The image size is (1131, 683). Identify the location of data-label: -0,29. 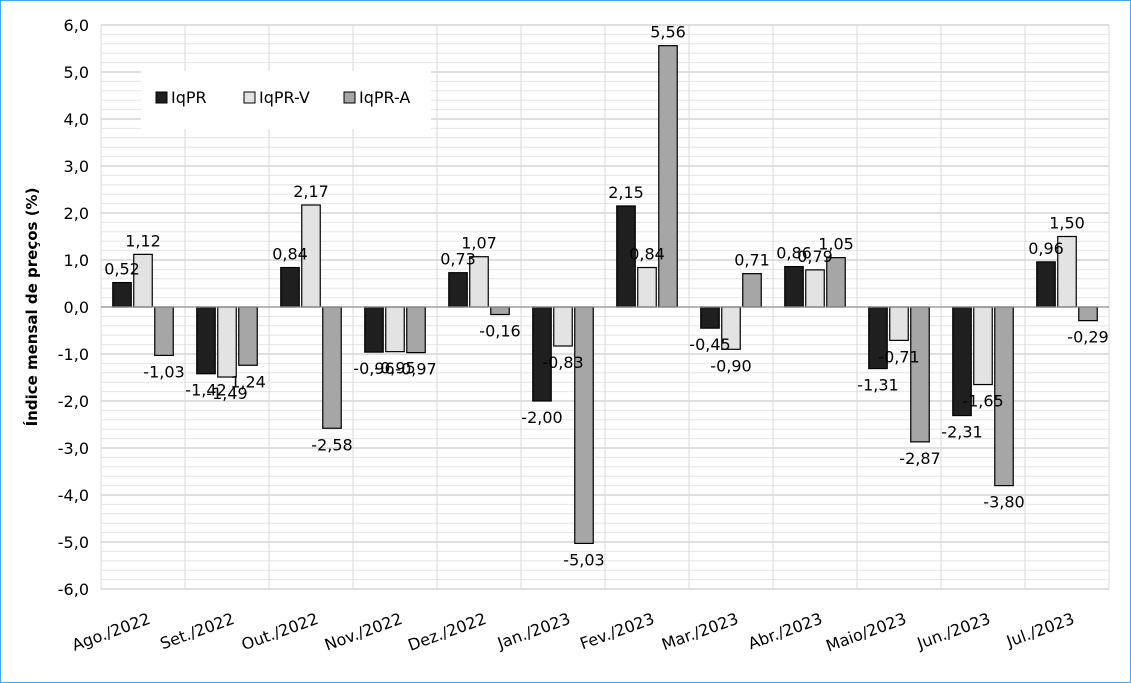
(1087, 337).